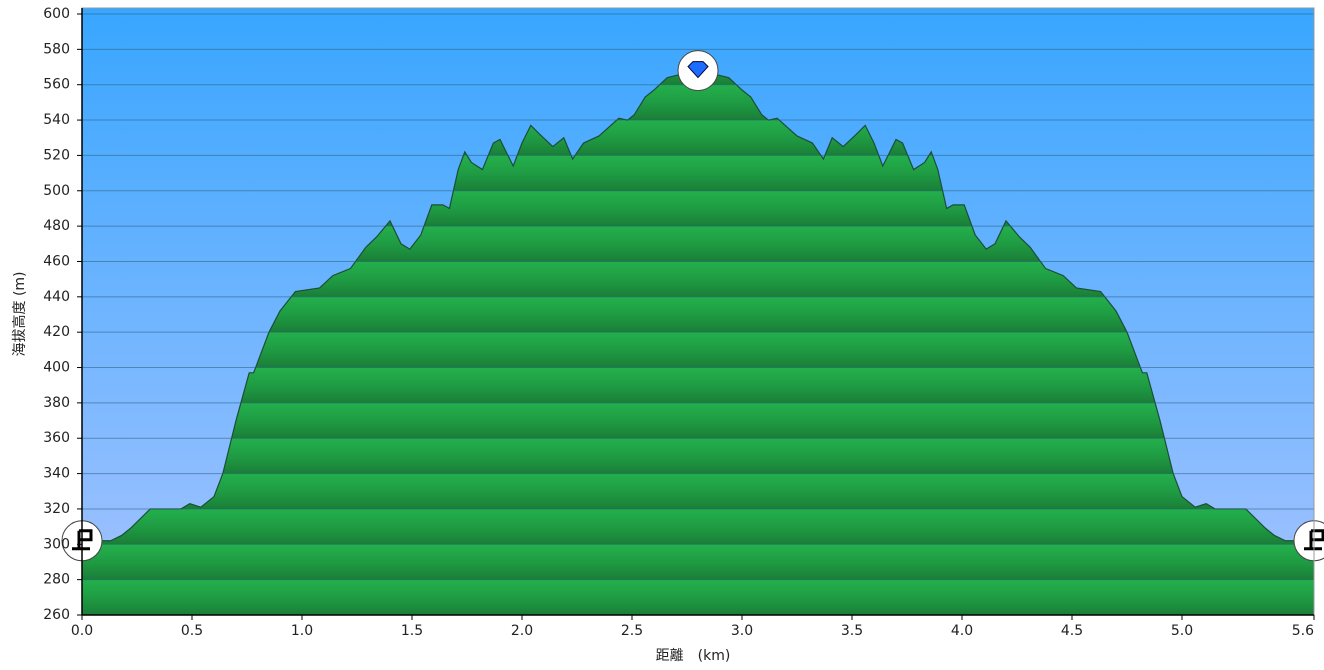  What do you see at coordinates (742, 631) in the screenshot?
I see `x-tick-label: 3.0` at bounding box center [742, 631].